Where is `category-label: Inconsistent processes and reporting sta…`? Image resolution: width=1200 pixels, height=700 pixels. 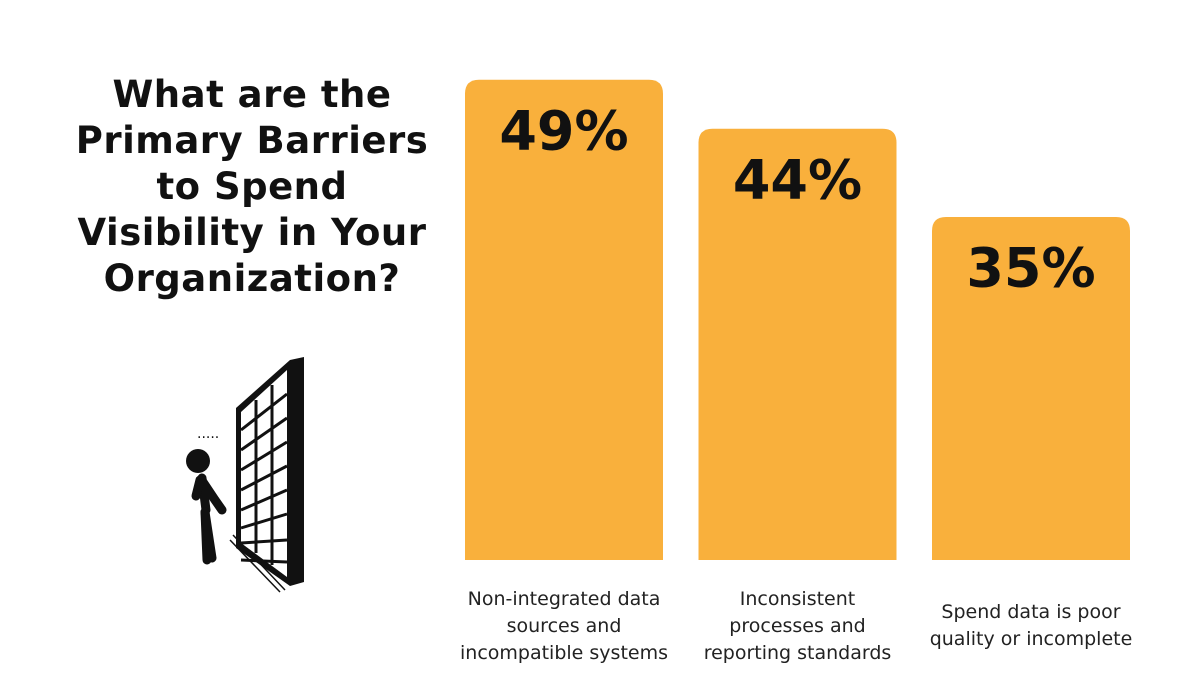 category-label: Inconsistent processes and reporting sta… is located at coordinates (797, 625).